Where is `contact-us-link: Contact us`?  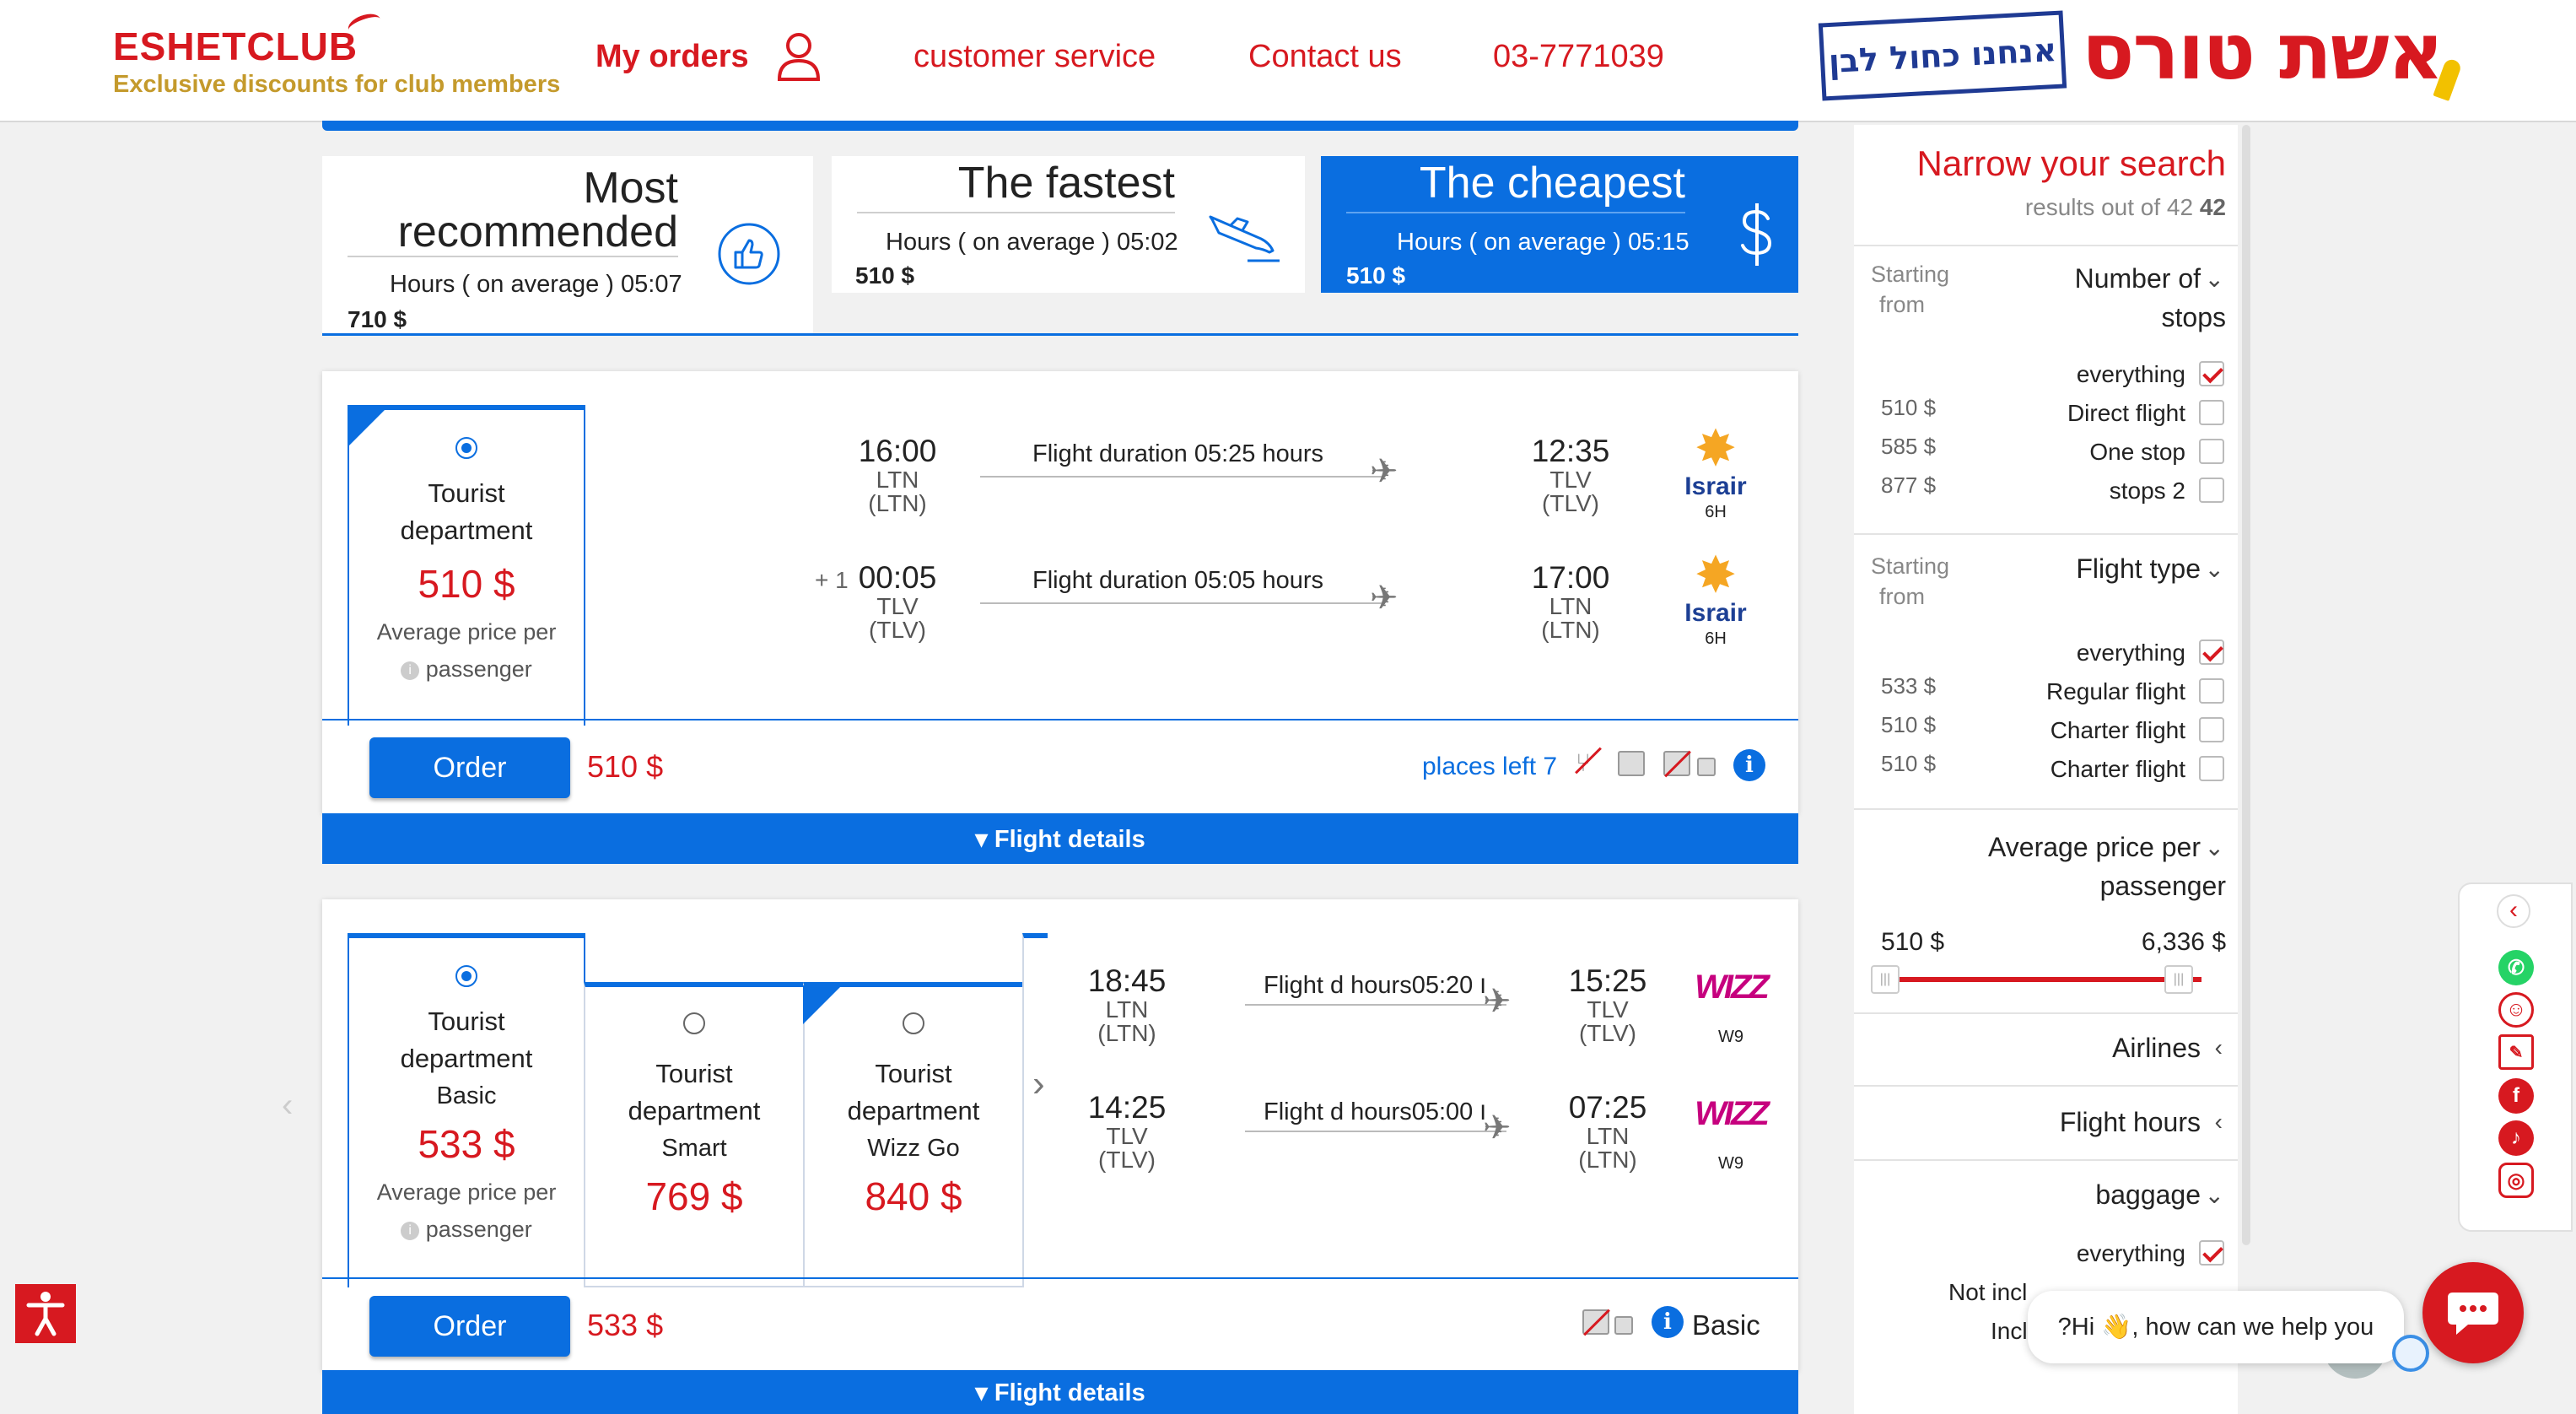 contact-us-link: Contact us is located at coordinates (1325, 57).